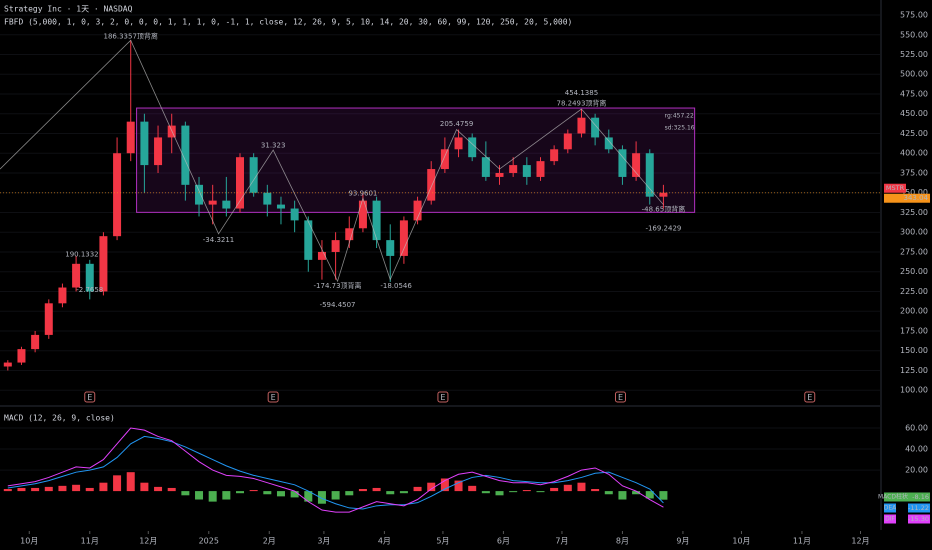 The width and height of the screenshot is (932, 550). I want to click on legend-value: -8.16, so click(920, 497).